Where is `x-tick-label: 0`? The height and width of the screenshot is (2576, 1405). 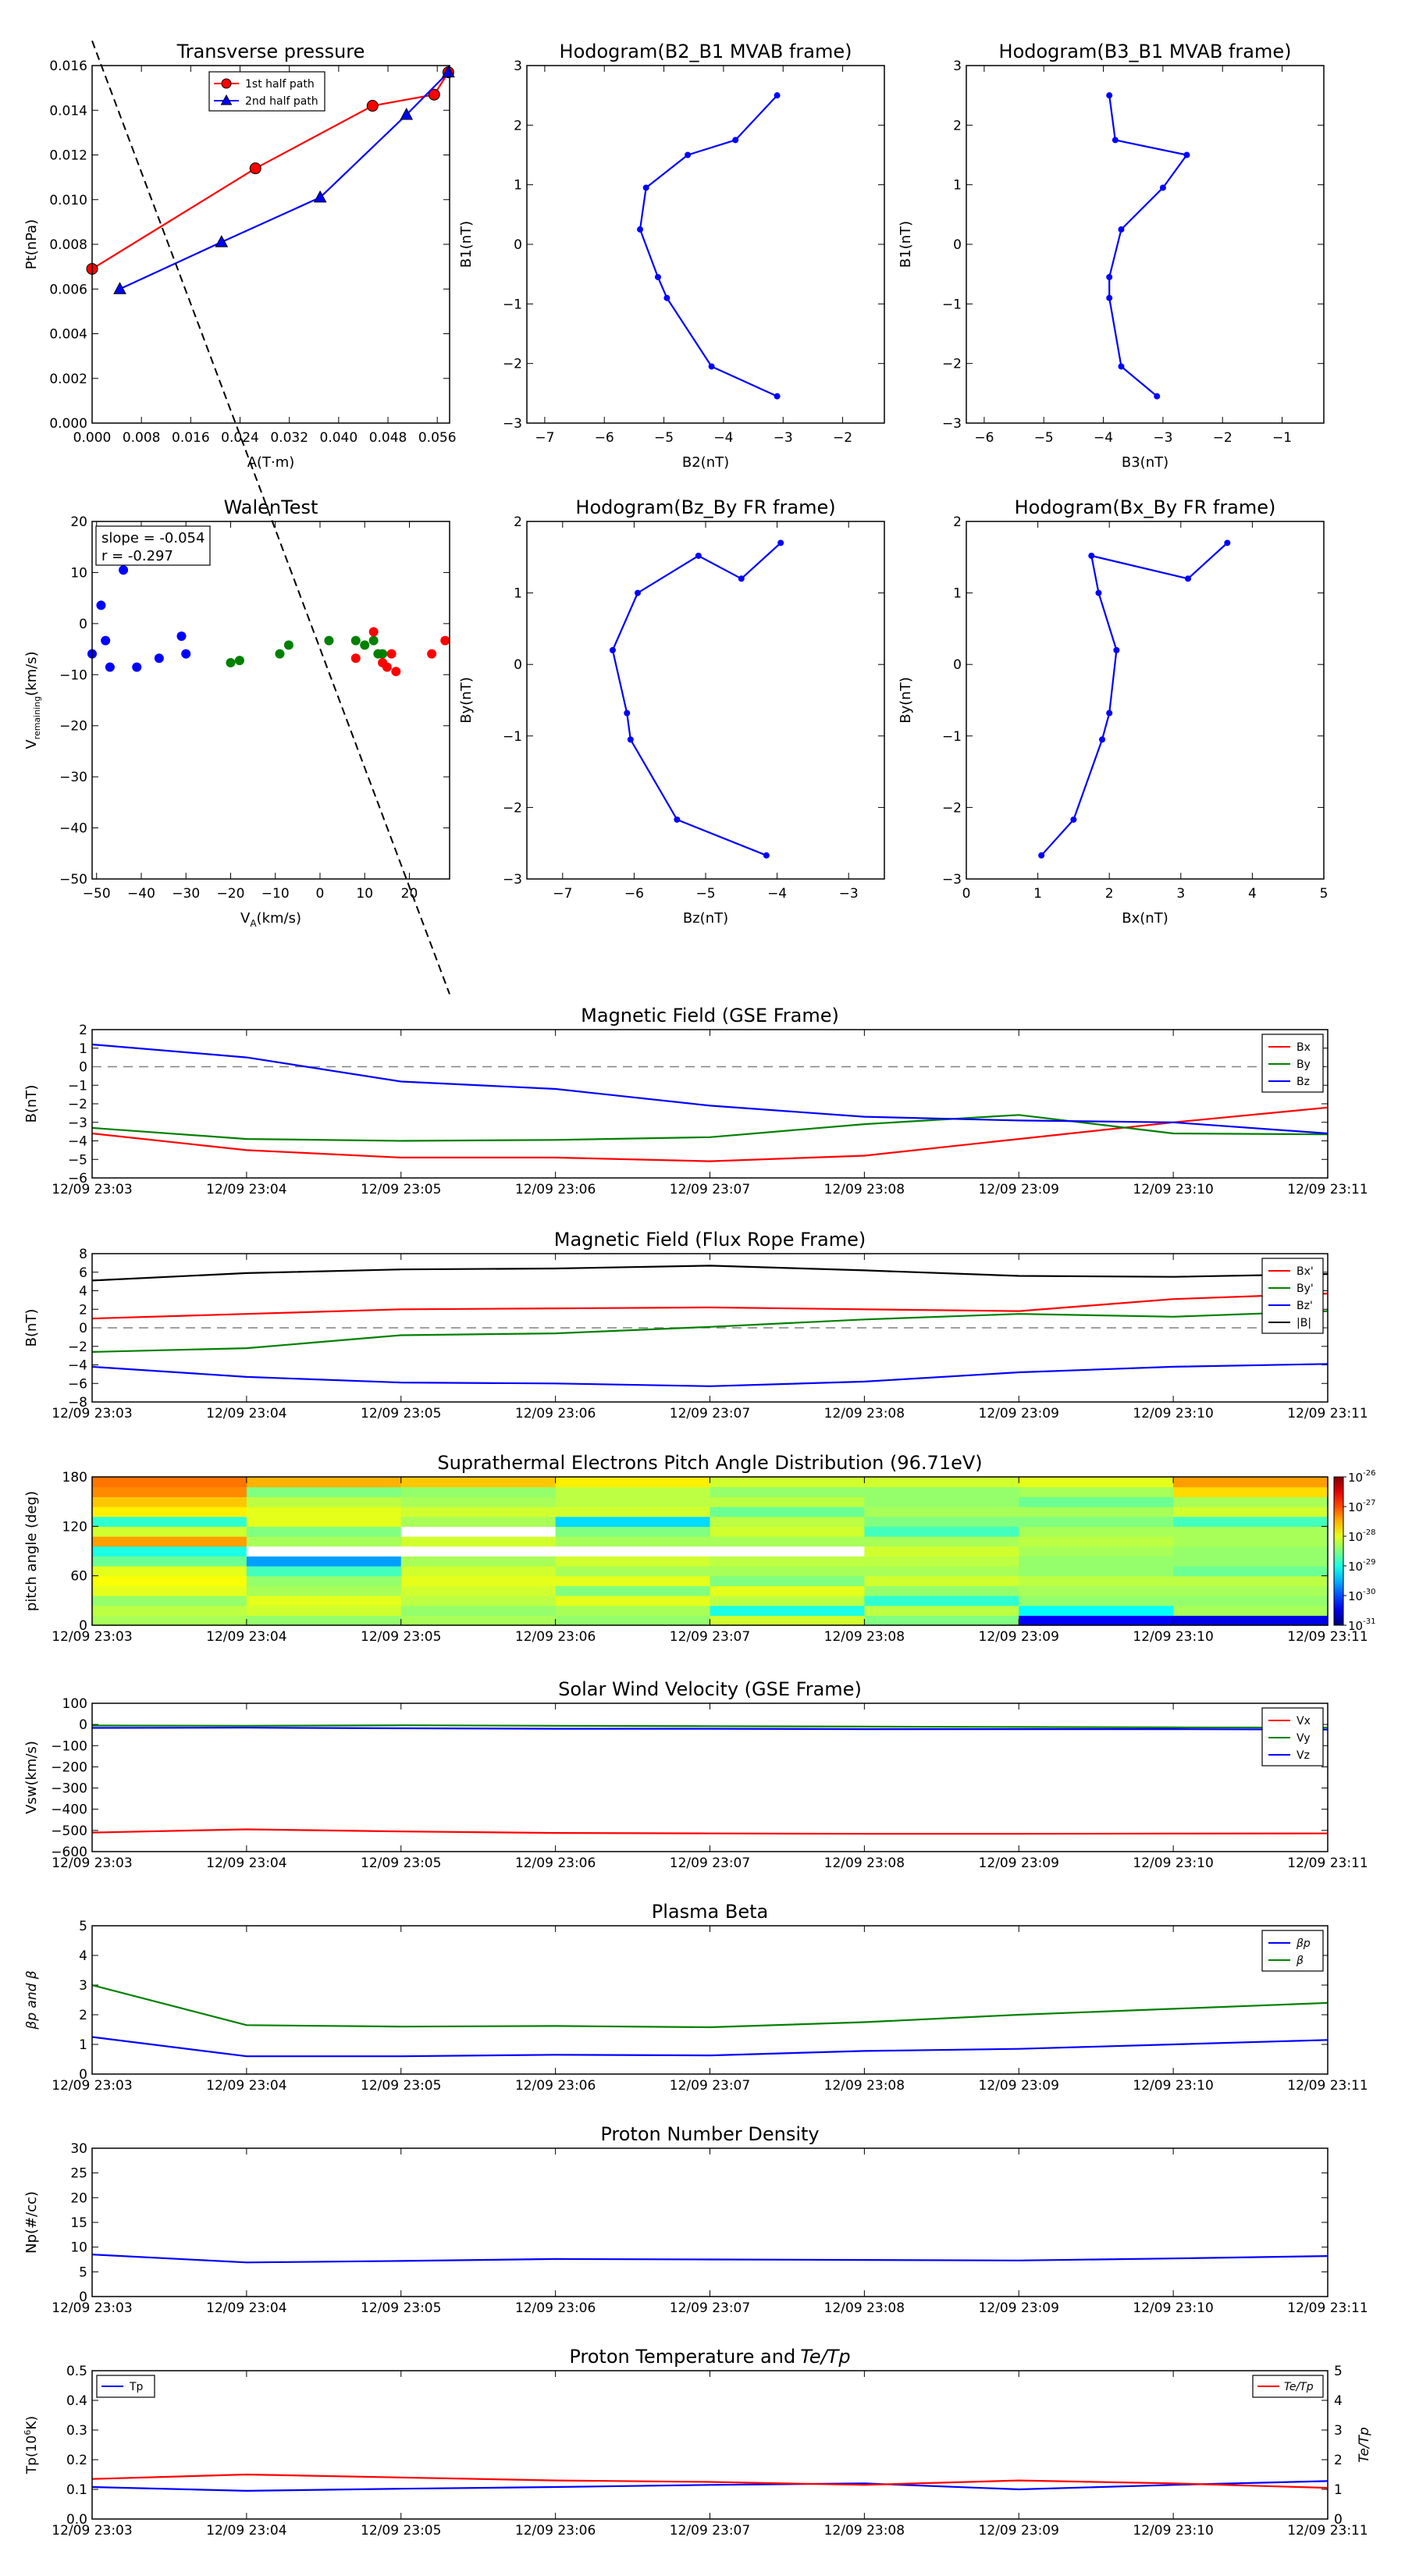
x-tick-label: 0 is located at coordinates (321, 894).